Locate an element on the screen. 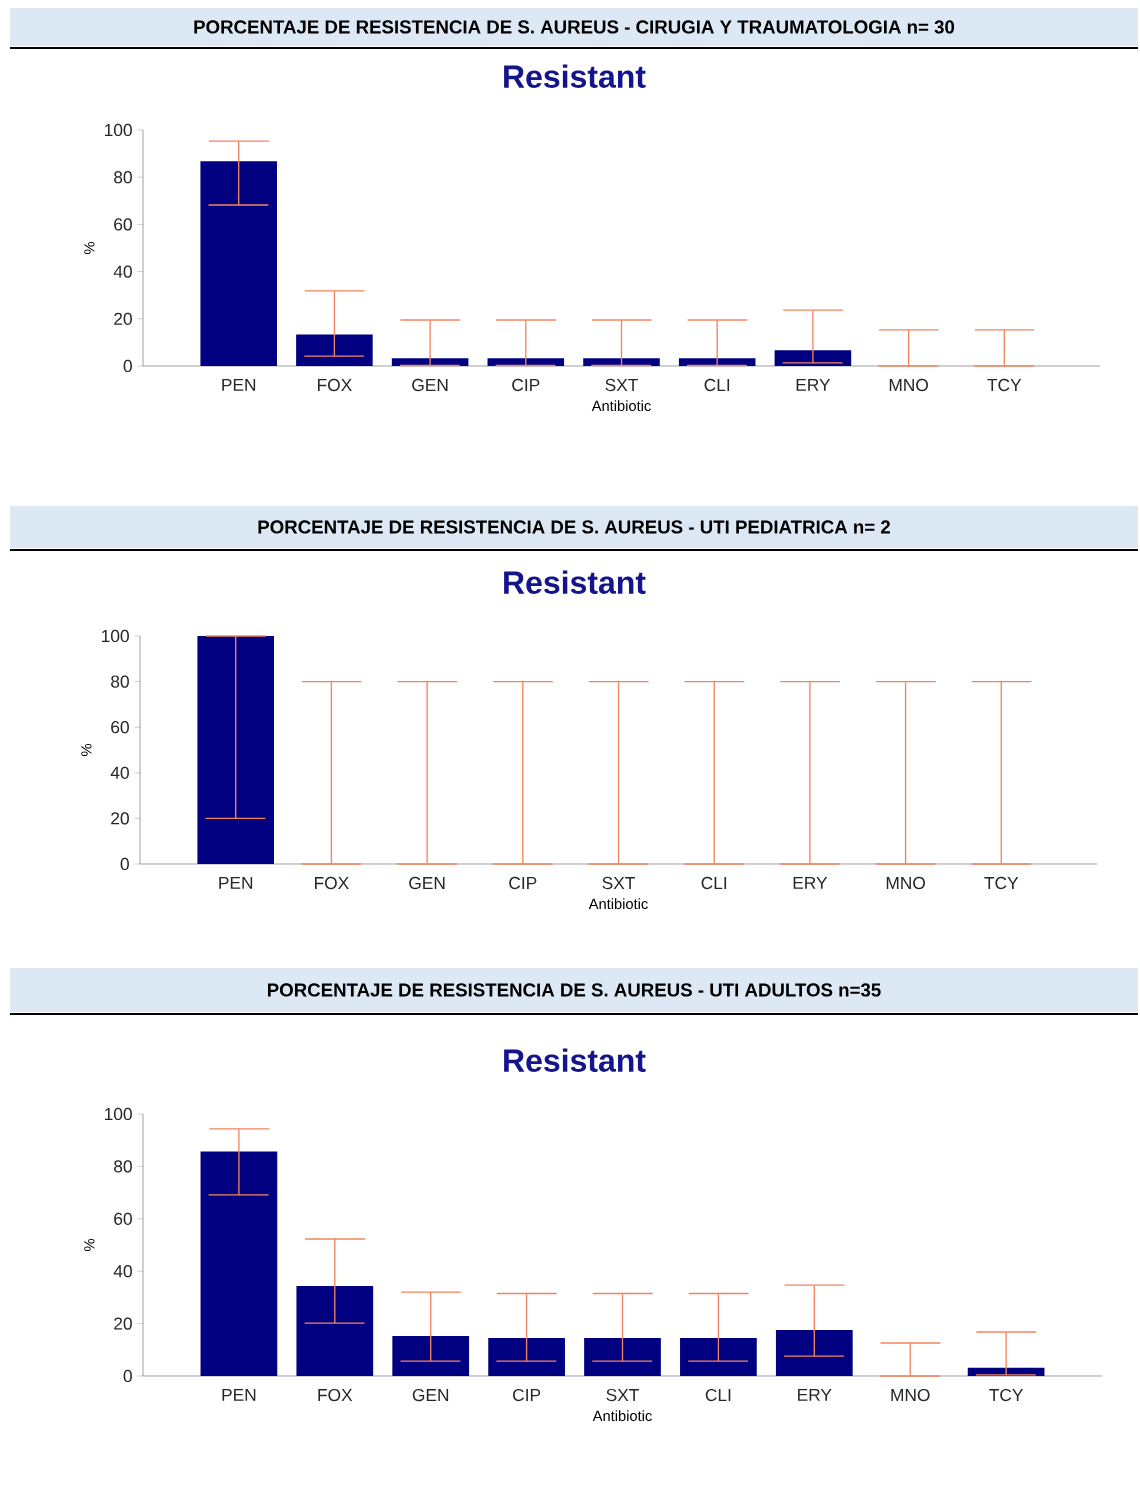 Image resolution: width=1140 pixels, height=1508 pixels. chart-title: PORCENTAJE DE RESISTENCIA DE S. AUREUS - UTI PEDIATRICA n= 2 is located at coordinates (574, 527).